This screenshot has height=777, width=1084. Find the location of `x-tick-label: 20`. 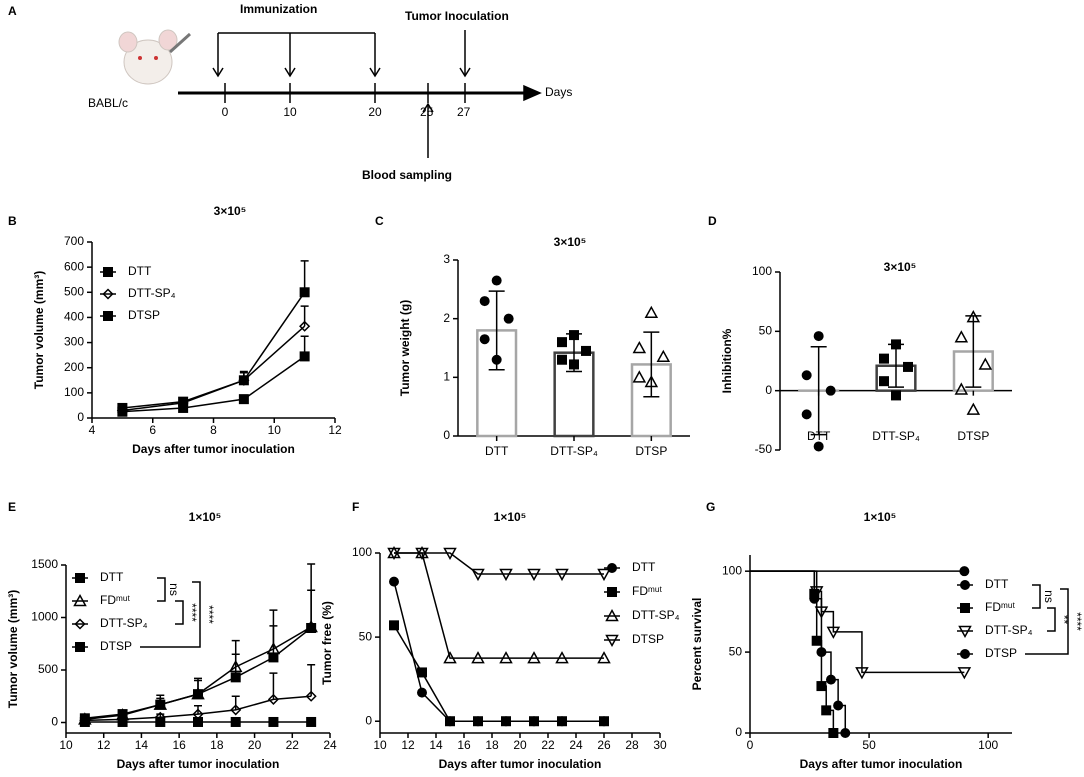

x-tick-label: 20 is located at coordinates (520, 745).